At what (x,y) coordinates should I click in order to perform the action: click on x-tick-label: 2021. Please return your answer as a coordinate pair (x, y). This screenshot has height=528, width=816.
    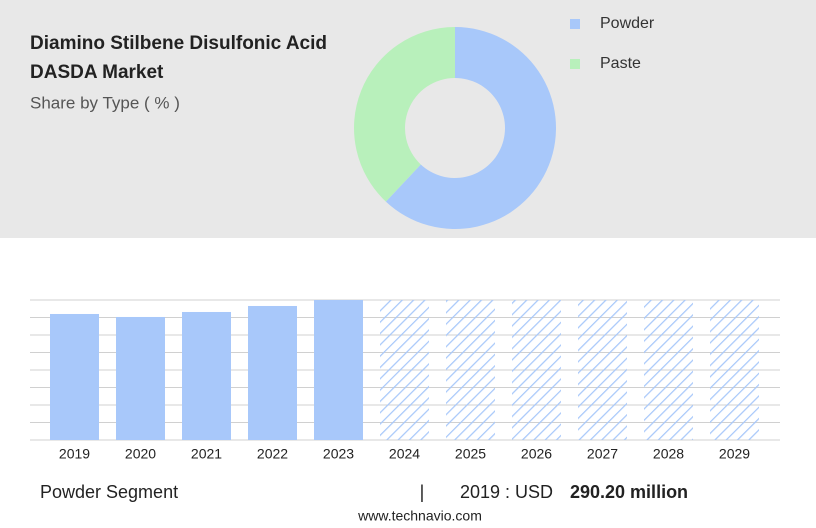
    Looking at the image, I should click on (206, 454).